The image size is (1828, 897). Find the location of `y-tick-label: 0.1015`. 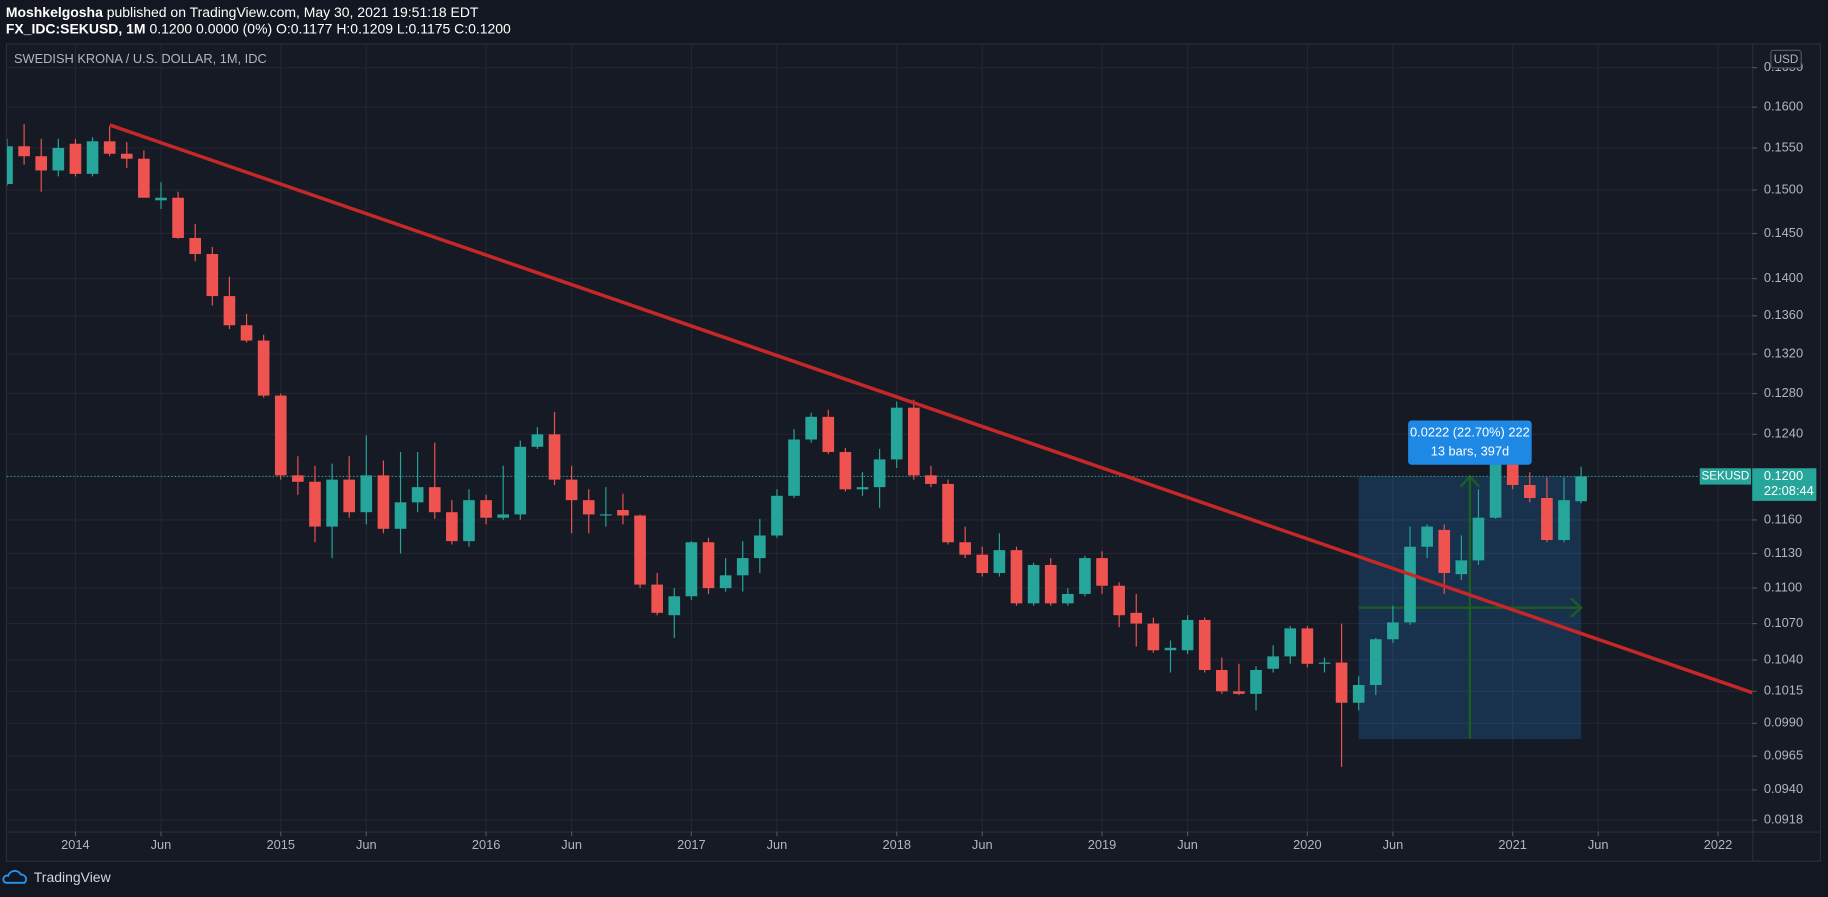

y-tick-label: 0.1015 is located at coordinates (1783, 690).